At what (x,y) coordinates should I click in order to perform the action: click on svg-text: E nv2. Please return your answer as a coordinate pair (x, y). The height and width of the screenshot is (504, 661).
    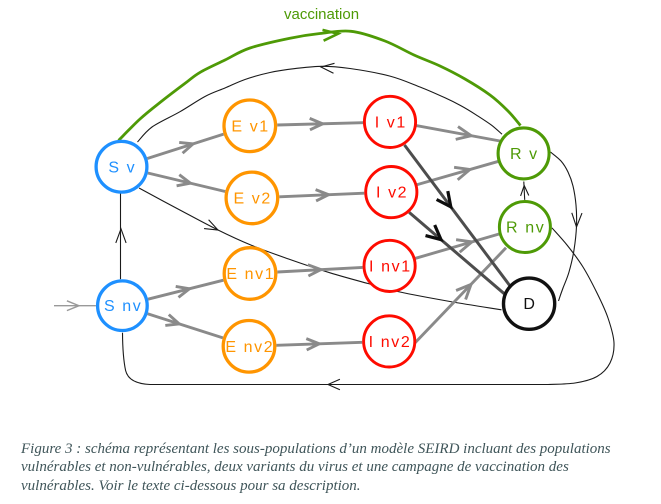
    Looking at the image, I should click on (249, 347).